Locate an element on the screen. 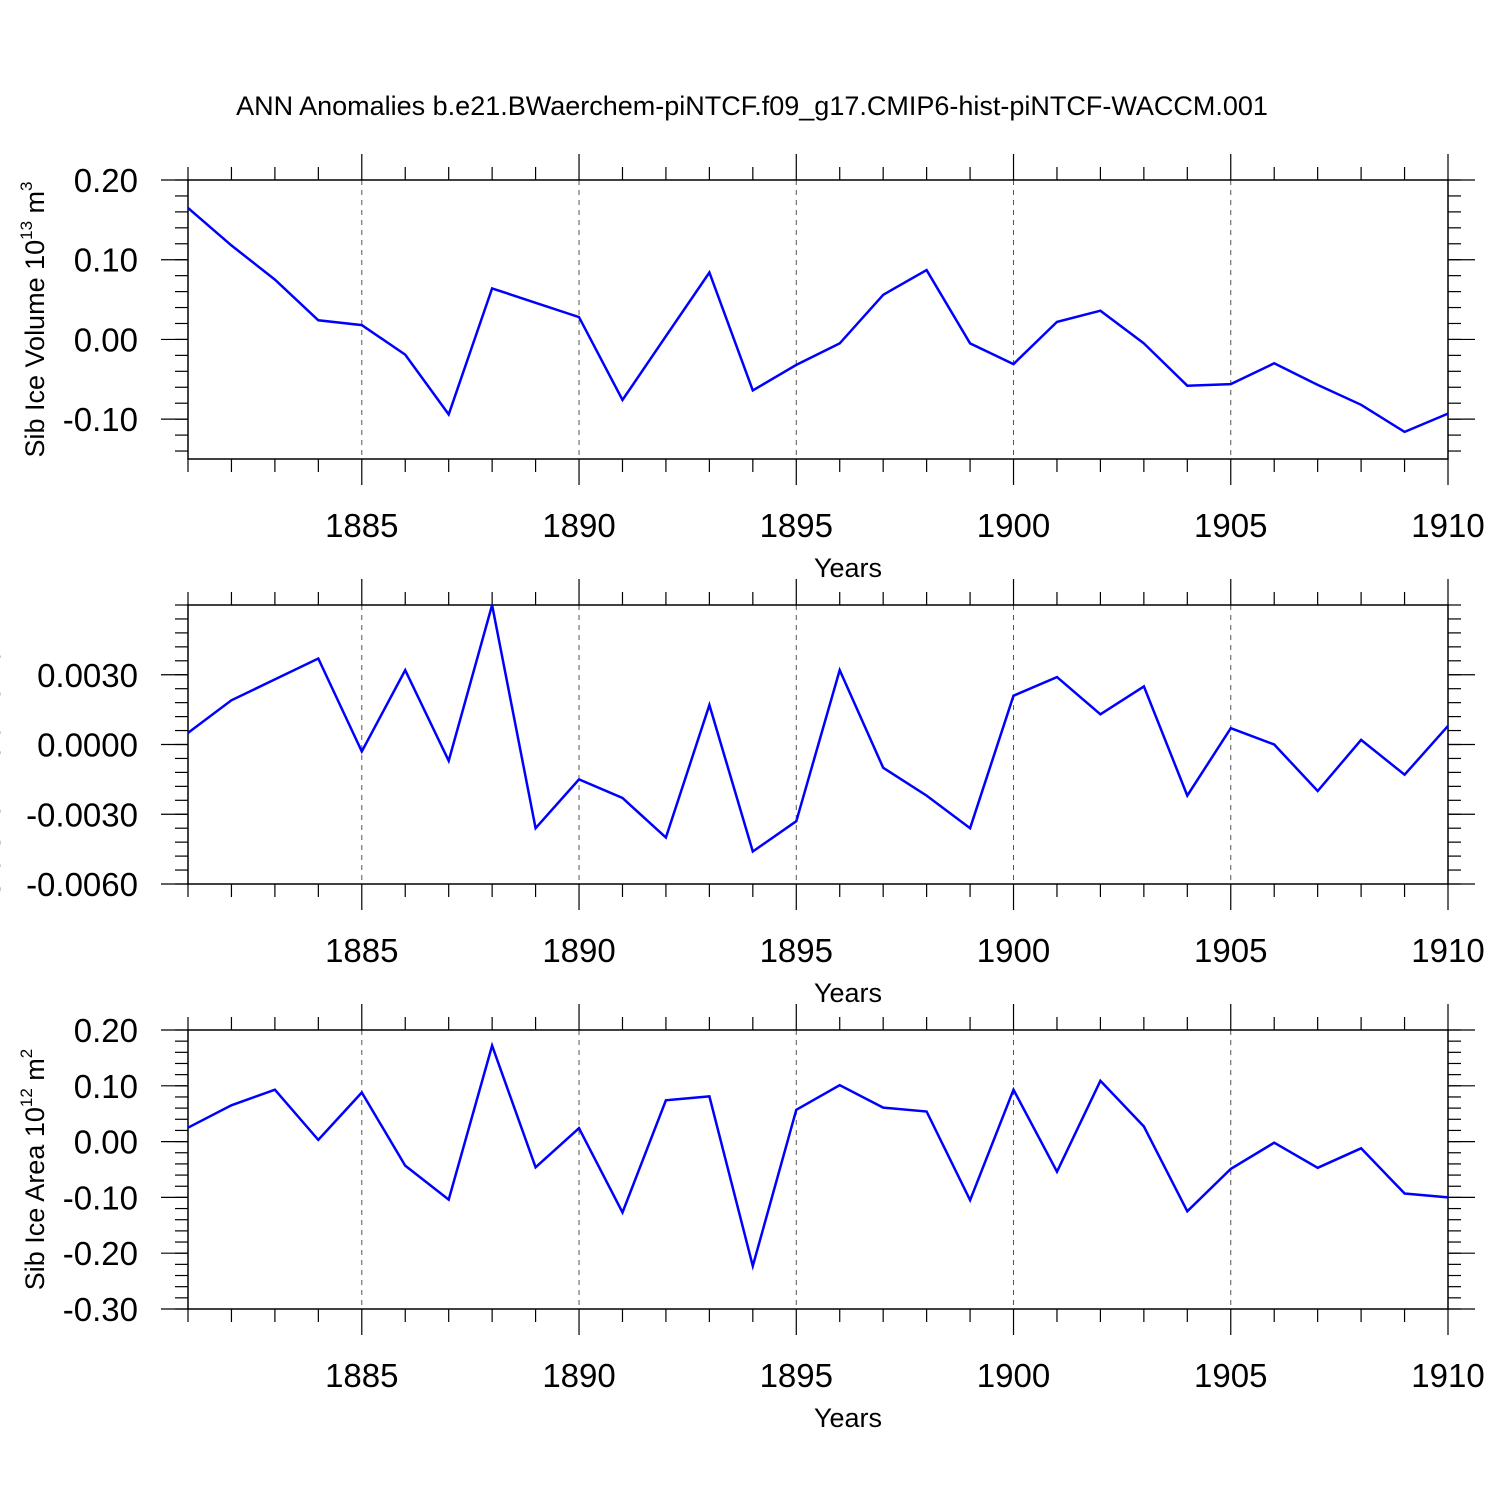 This screenshot has width=1500, height=1500. y-tick-label: -0.0030 is located at coordinates (82, 814).